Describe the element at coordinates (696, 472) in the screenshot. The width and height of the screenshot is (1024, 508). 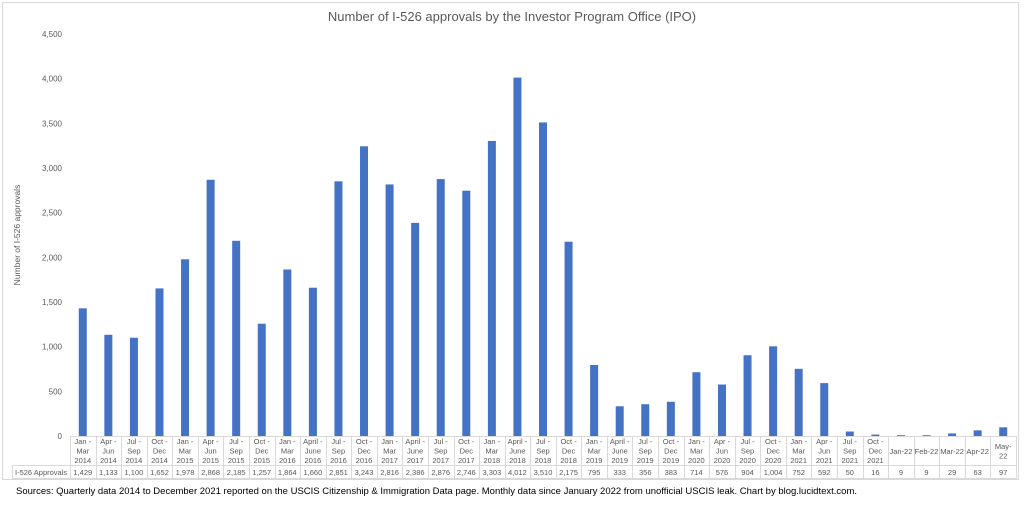
I see `data-label: 714` at that location.